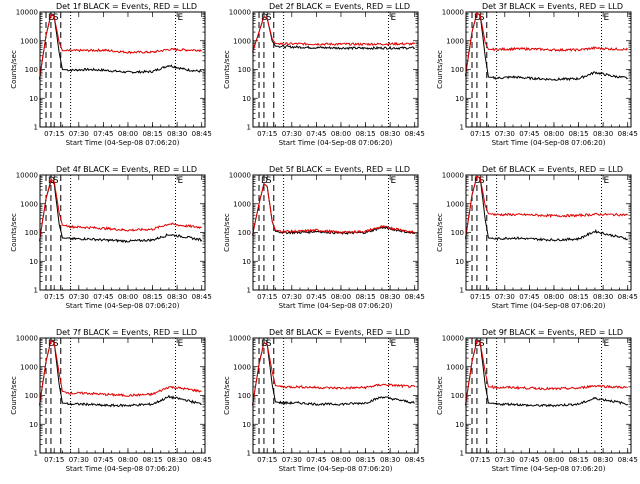  Describe the element at coordinates (126, 6) in the screenshot. I see `panel-title: Det 1f BLACK = Events, RED = LLD` at that location.